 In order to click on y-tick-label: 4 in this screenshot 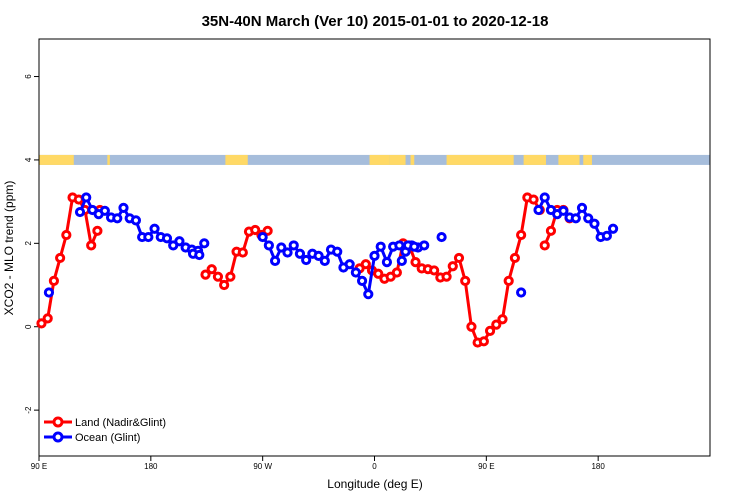, I will do `click(28, 159)`.